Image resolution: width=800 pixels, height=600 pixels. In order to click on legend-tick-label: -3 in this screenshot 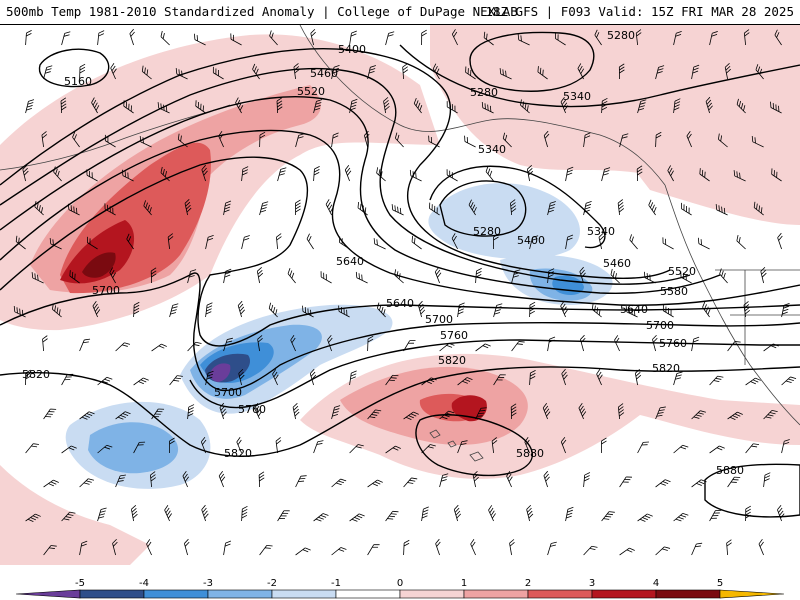, I will do `click(208, 583)`.